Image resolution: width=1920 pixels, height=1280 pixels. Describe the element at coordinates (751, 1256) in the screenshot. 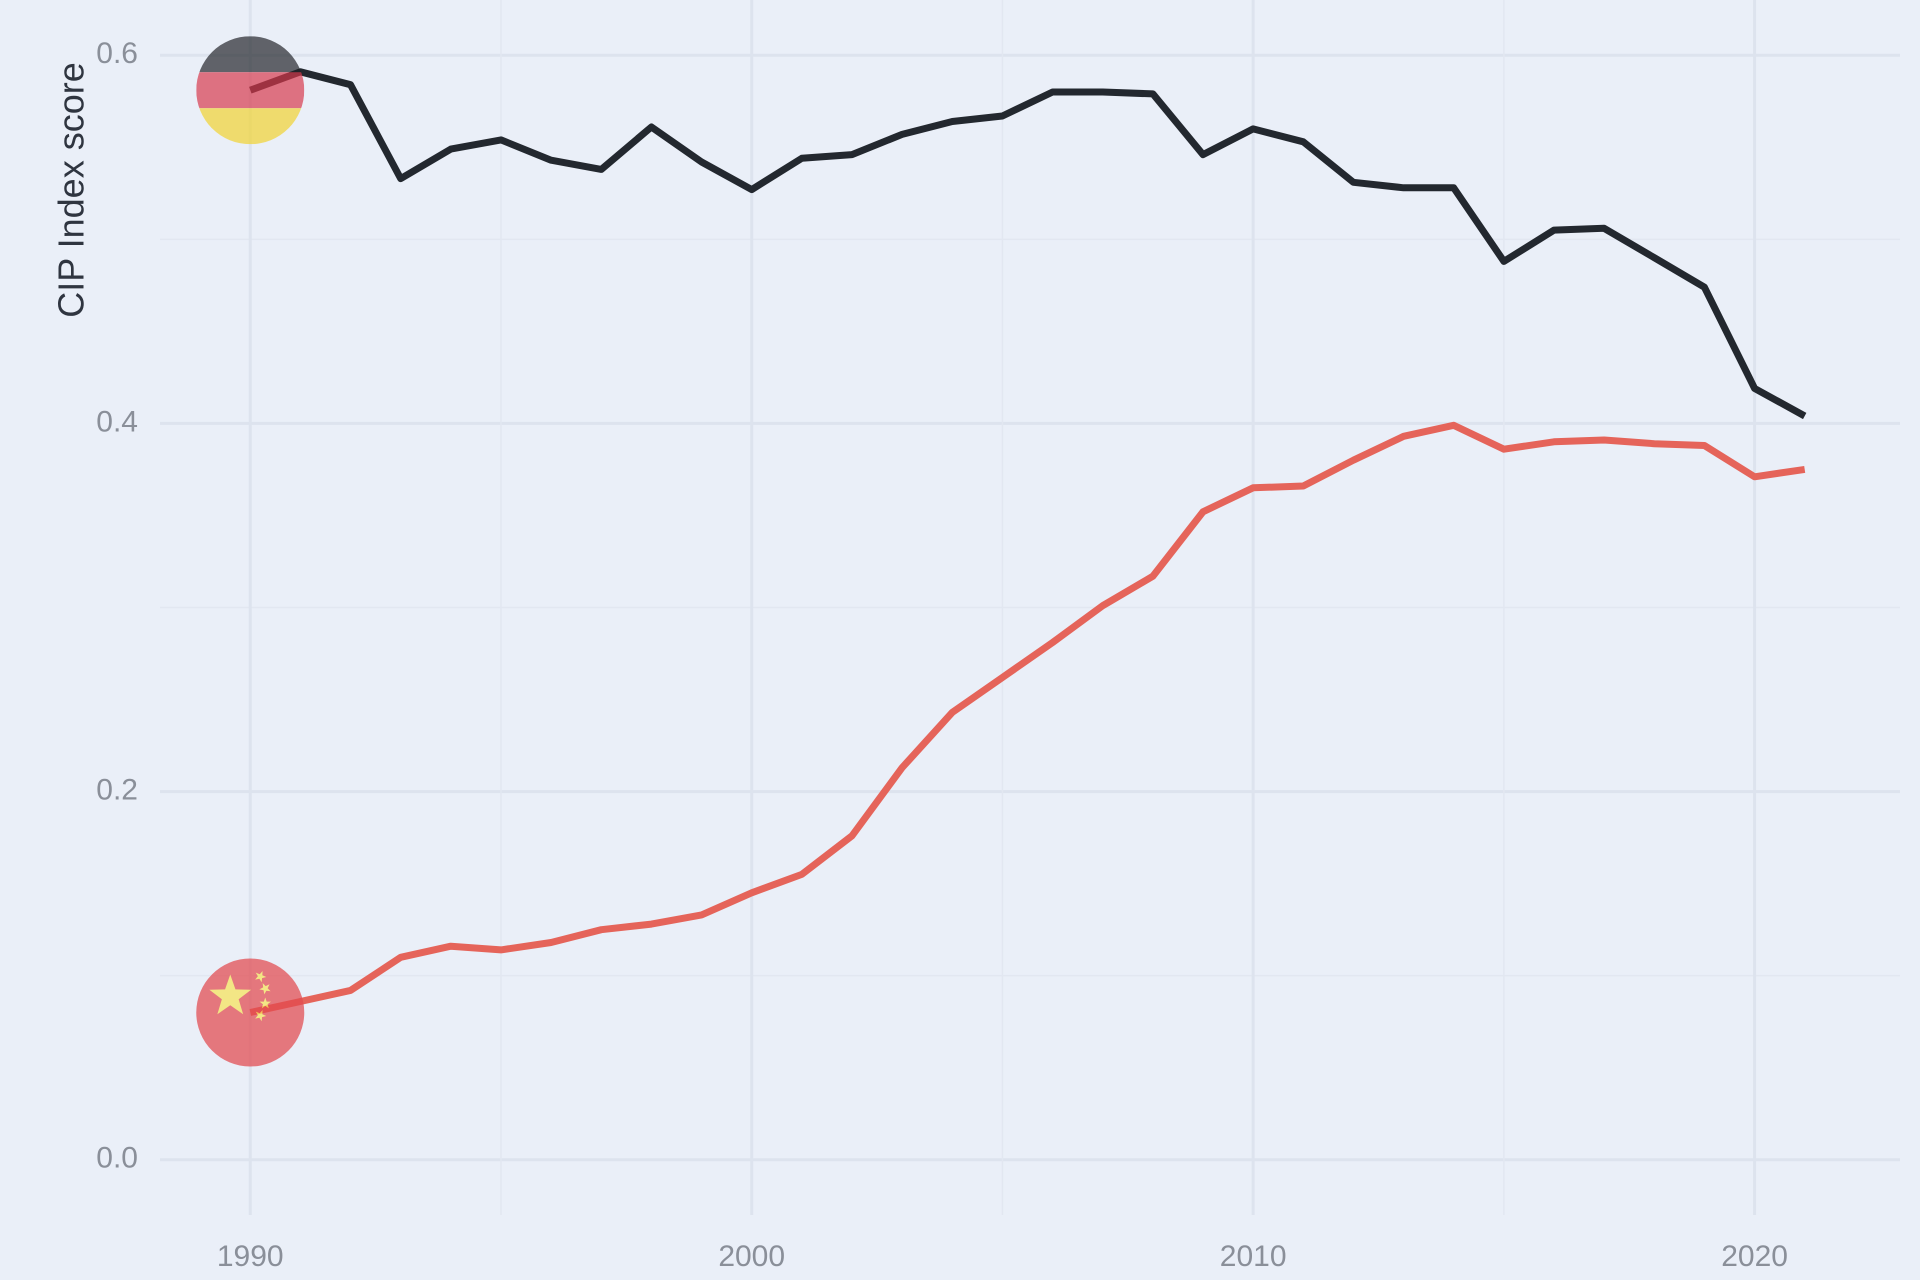

I see `x-tick-label: 2000` at that location.